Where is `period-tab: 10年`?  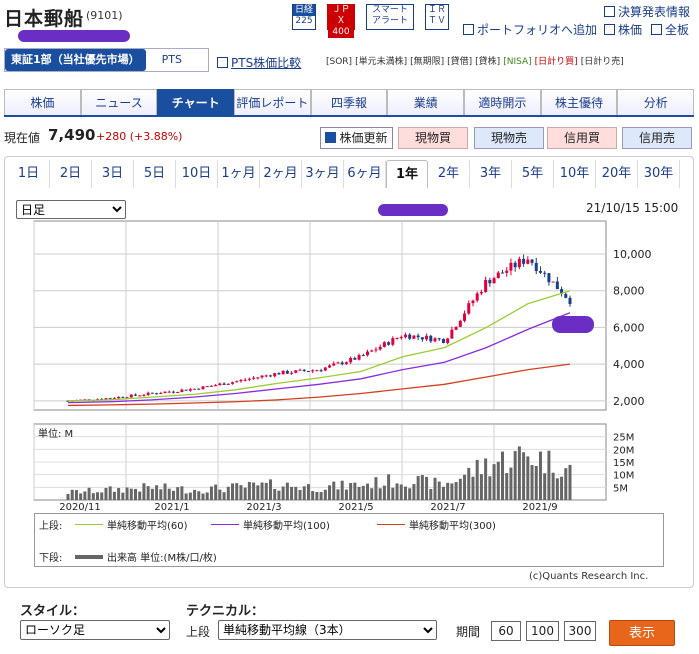
period-tab: 10年 is located at coordinates (575, 174).